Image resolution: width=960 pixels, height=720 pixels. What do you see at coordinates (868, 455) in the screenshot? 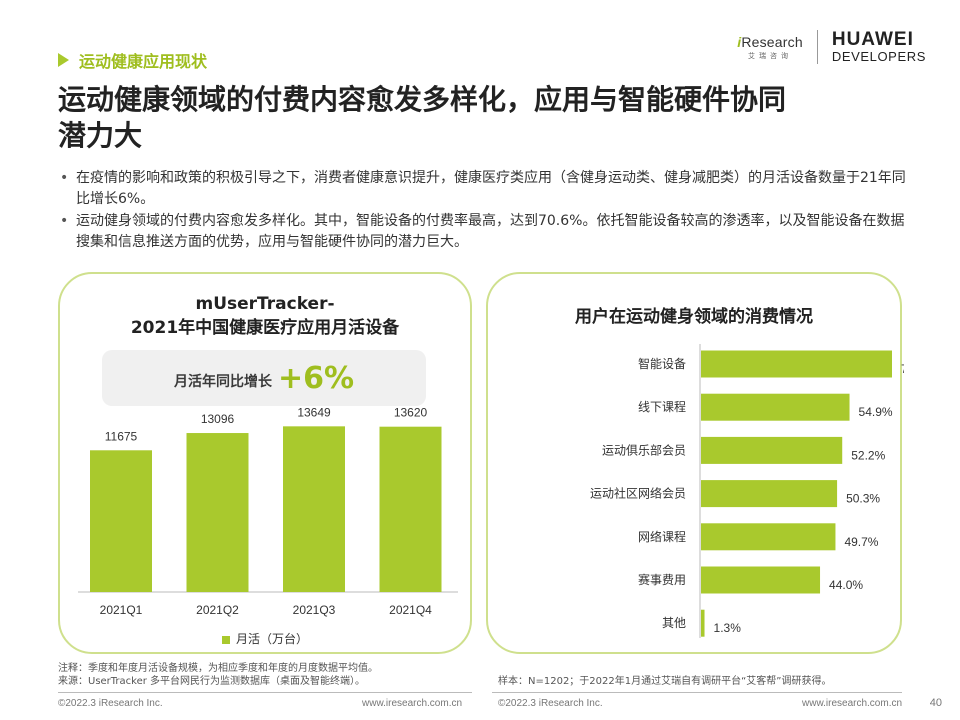
I see `bar-value-label: 52.2%` at bounding box center [868, 455].